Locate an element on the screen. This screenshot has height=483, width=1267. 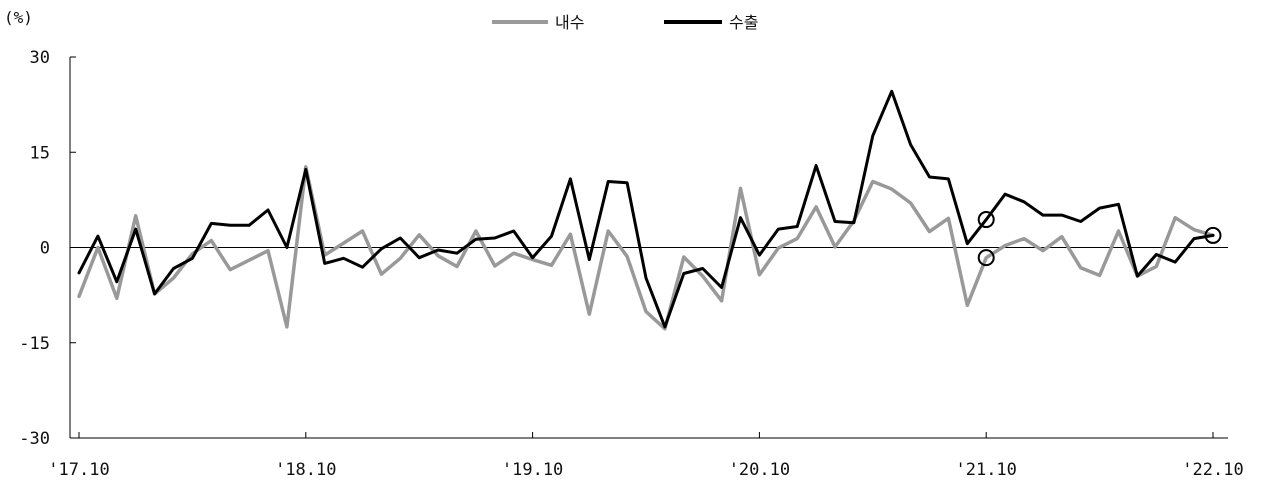
legend-label-domestic: 내수 is located at coordinates (569, 22).